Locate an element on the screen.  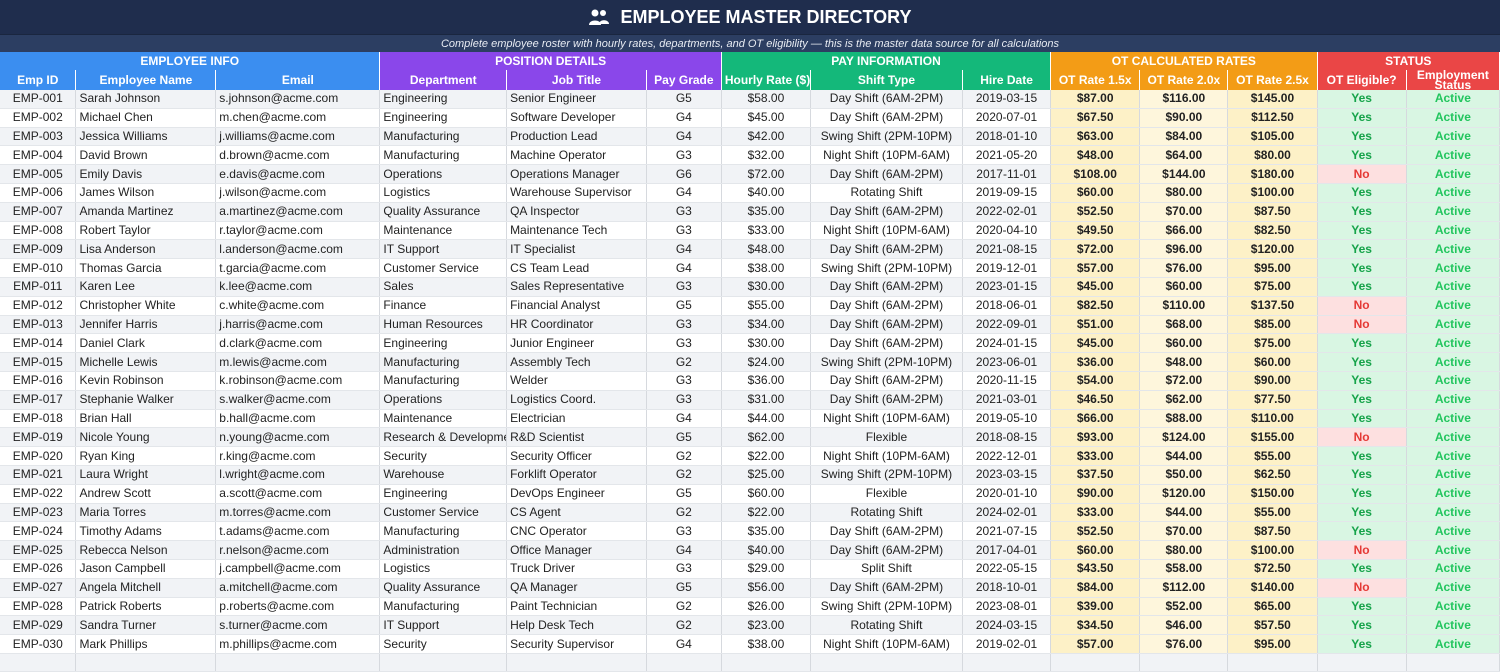
cell-employee-name: James Wilson is located at coordinates (146, 193).